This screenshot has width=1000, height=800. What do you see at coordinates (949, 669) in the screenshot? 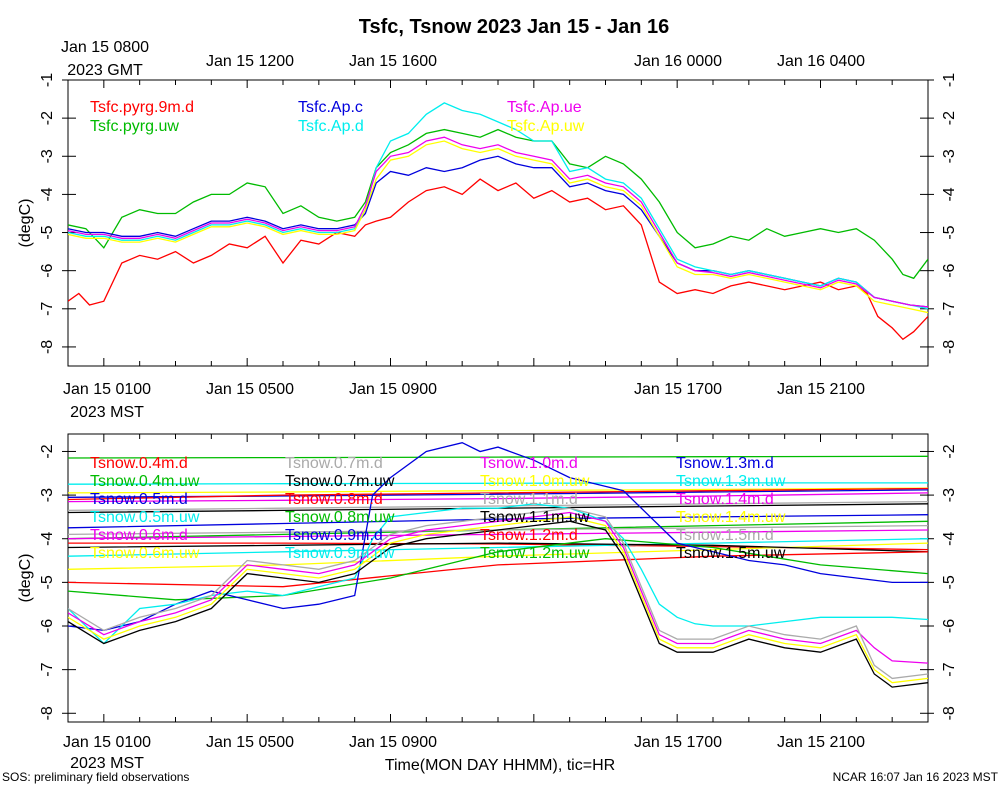
I see `bottom-y-tick-label-right: -7` at bounding box center [949, 669].